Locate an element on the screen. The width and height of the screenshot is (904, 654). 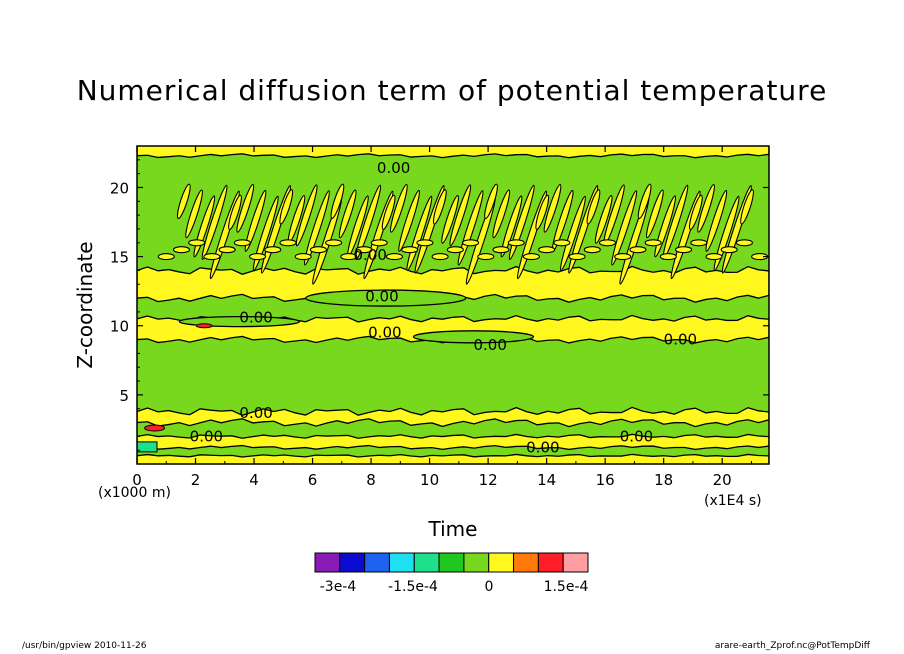
colorbar-label: -3e-4 is located at coordinates (338, 587).